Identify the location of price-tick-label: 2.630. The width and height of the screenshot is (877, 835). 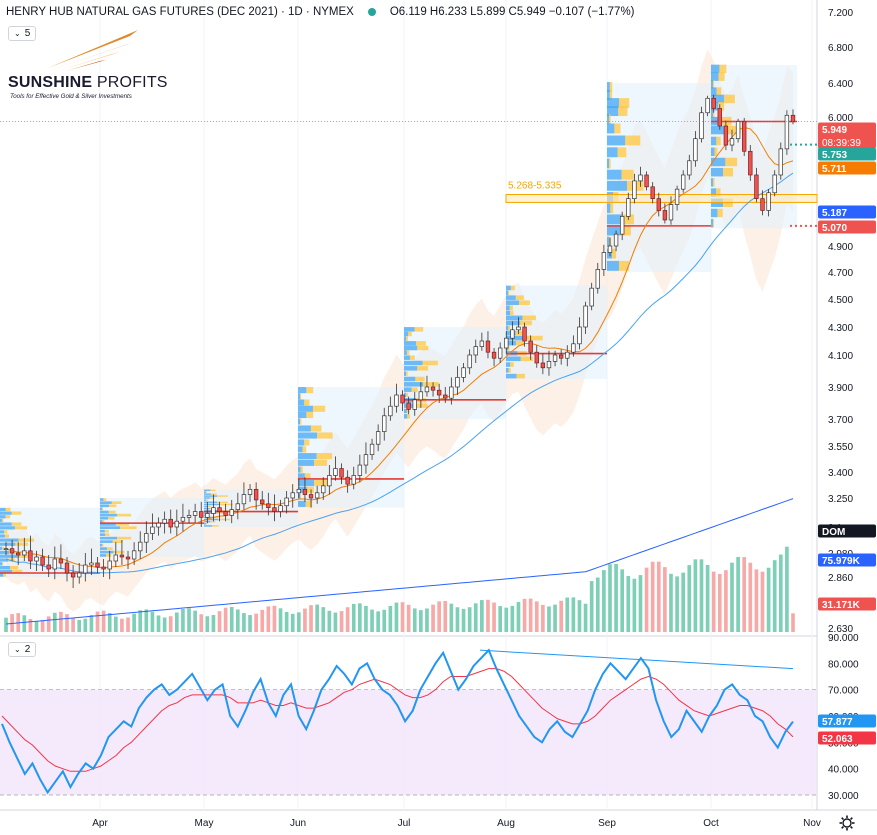
(840, 629).